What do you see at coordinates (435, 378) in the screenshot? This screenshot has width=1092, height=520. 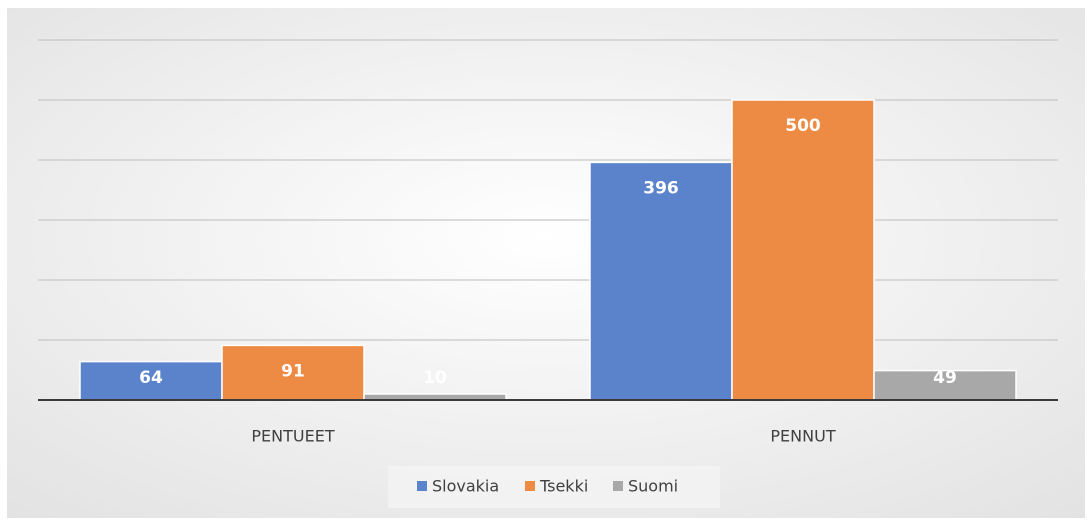 I see `data-label: 10` at bounding box center [435, 378].